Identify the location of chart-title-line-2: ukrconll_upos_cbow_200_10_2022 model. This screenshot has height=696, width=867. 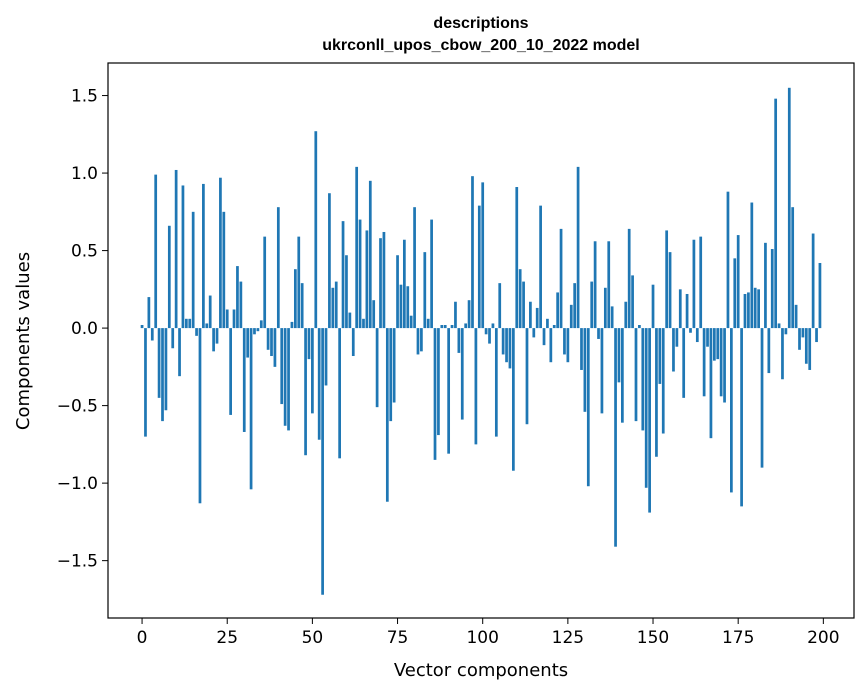
(480, 45).